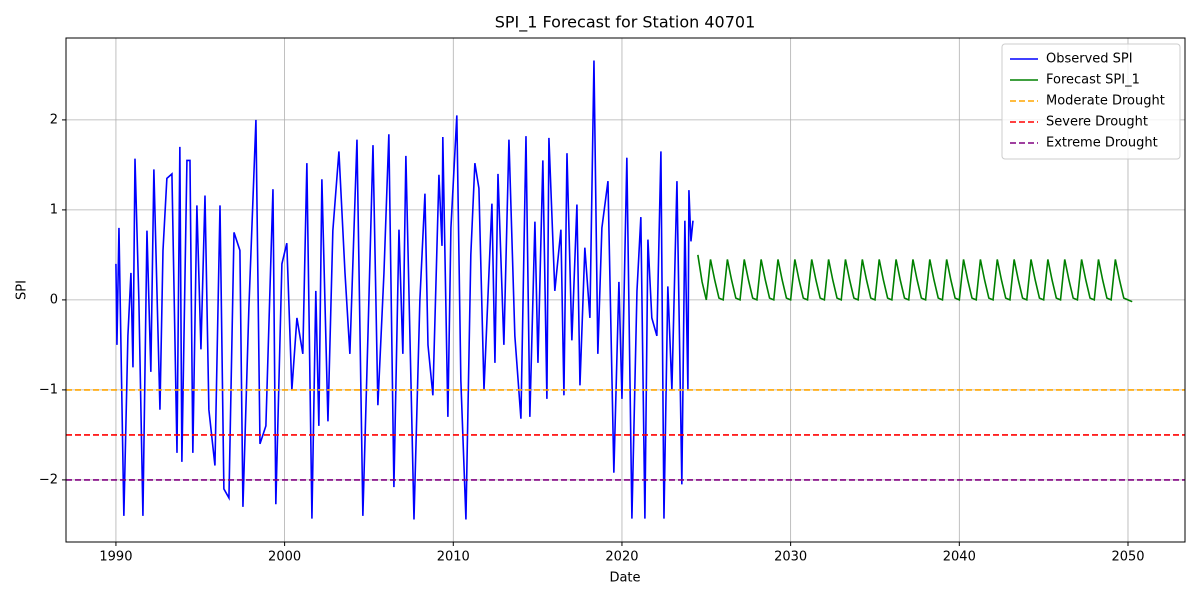 This screenshot has height=600, width=1200. Describe the element at coordinates (915, 278) in the screenshot. I see `data-line` at that location.